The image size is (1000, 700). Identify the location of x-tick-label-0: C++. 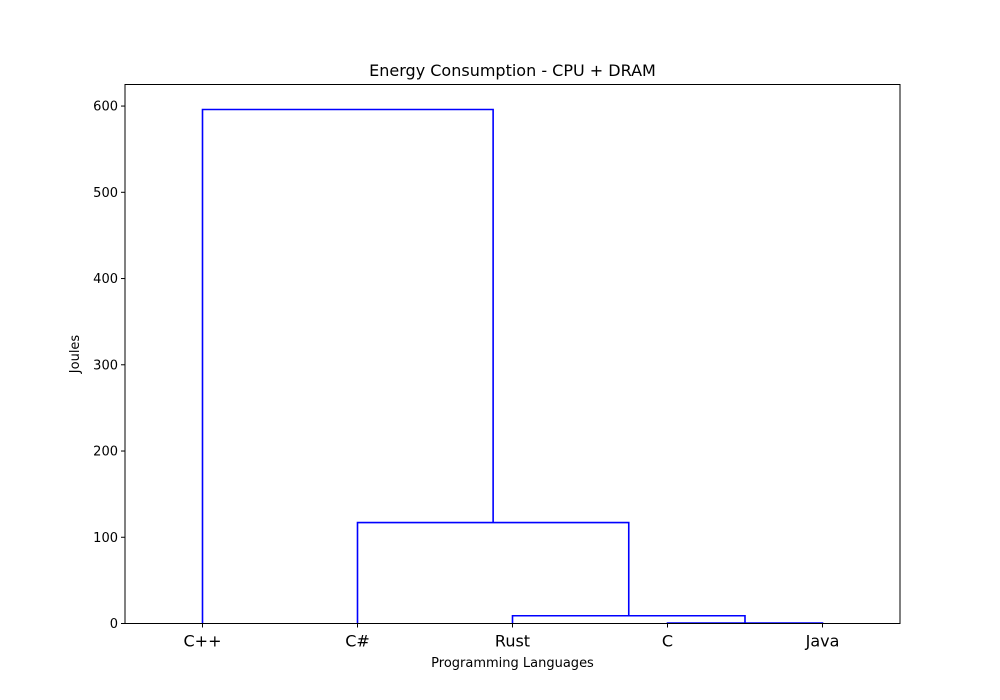
(203, 641).